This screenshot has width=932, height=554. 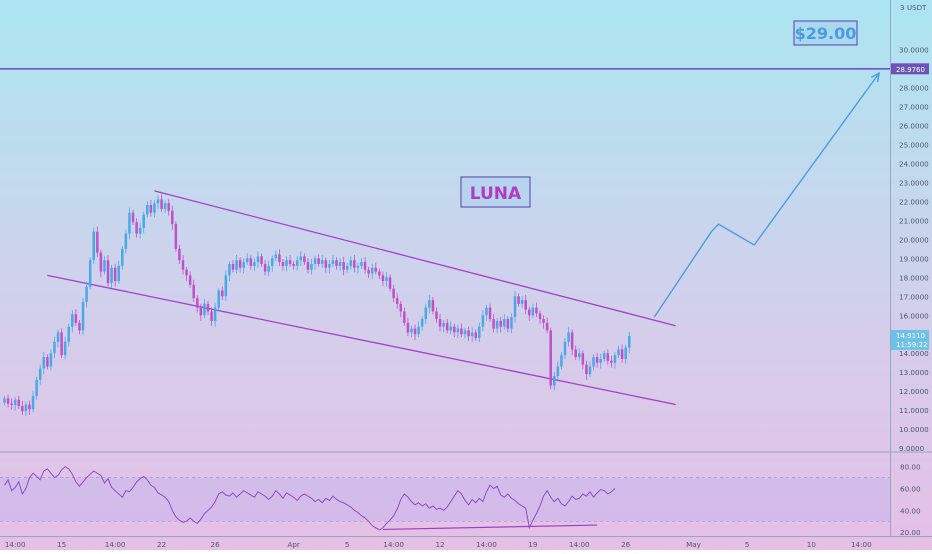 I want to click on projection-arrowhead, so click(x=875, y=77).